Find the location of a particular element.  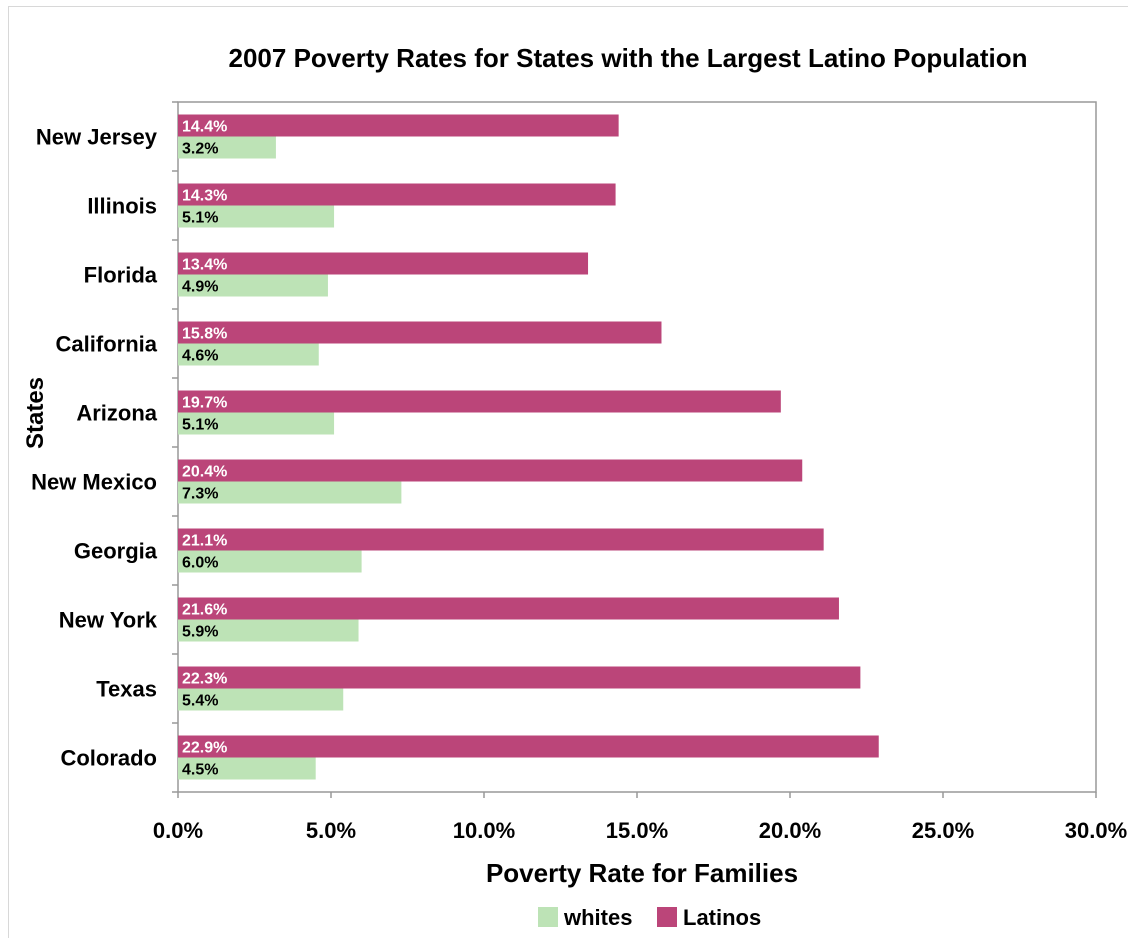

data-label-latinos: 22.3% is located at coordinates (204, 679).